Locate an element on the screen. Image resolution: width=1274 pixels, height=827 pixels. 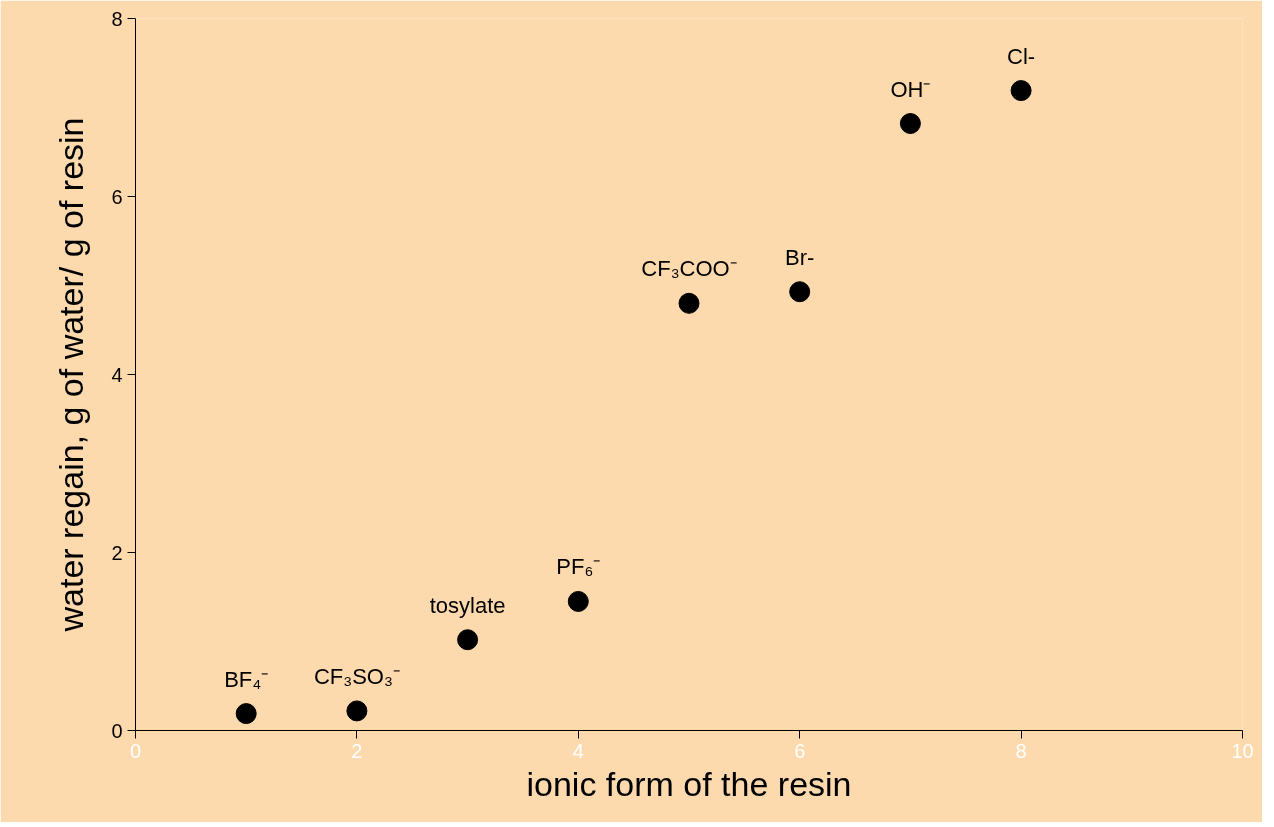
x-tick-label: 10 is located at coordinates (1242, 750).